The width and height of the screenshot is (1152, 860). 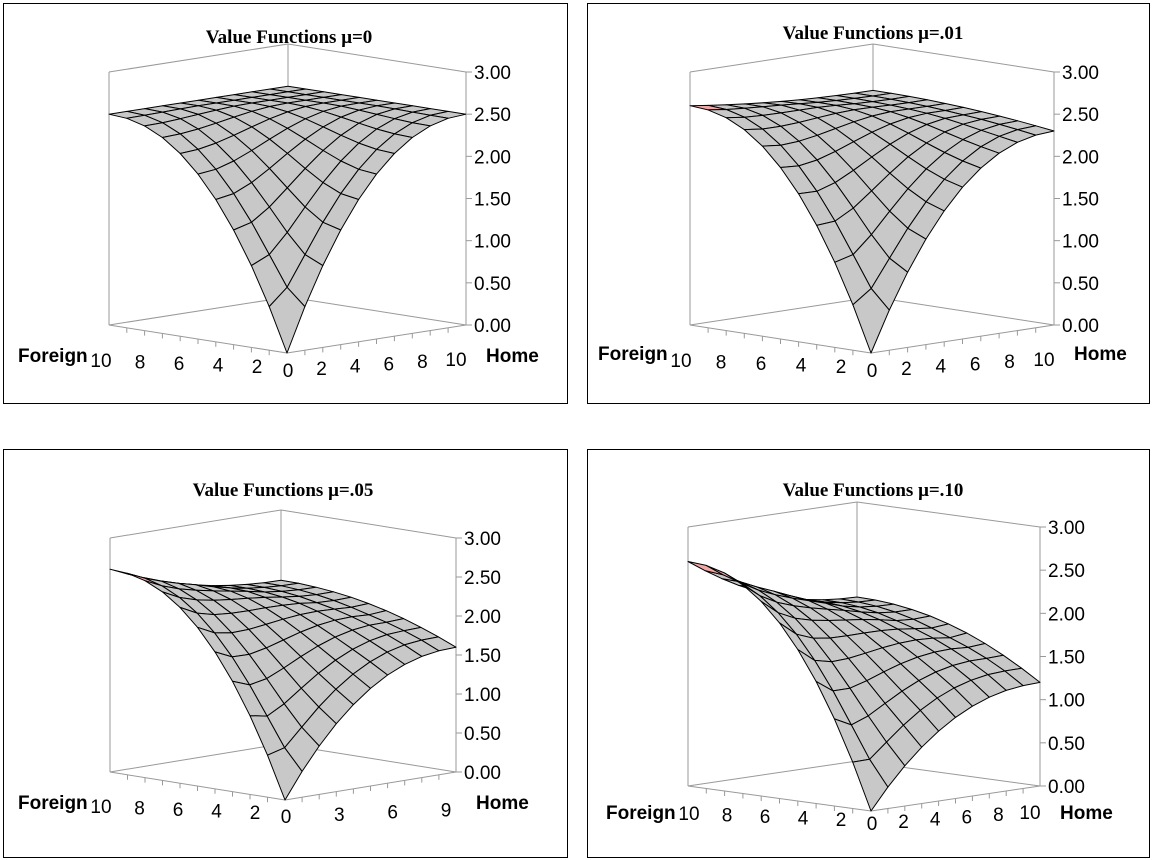 I want to click on chart-frame, so click(x=283, y=656).